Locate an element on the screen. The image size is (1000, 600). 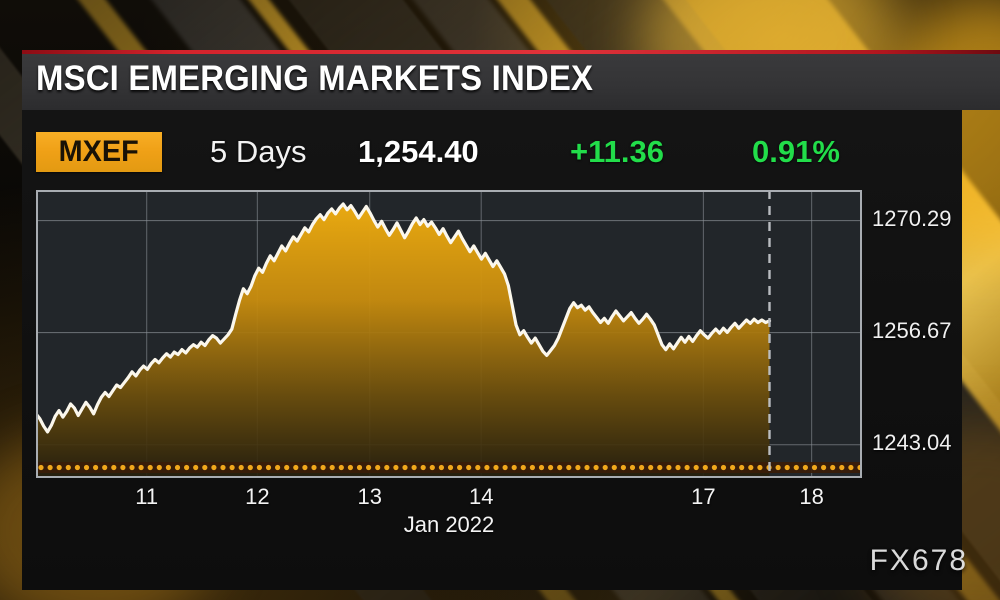
percent-change: 0.91% is located at coordinates (796, 151).